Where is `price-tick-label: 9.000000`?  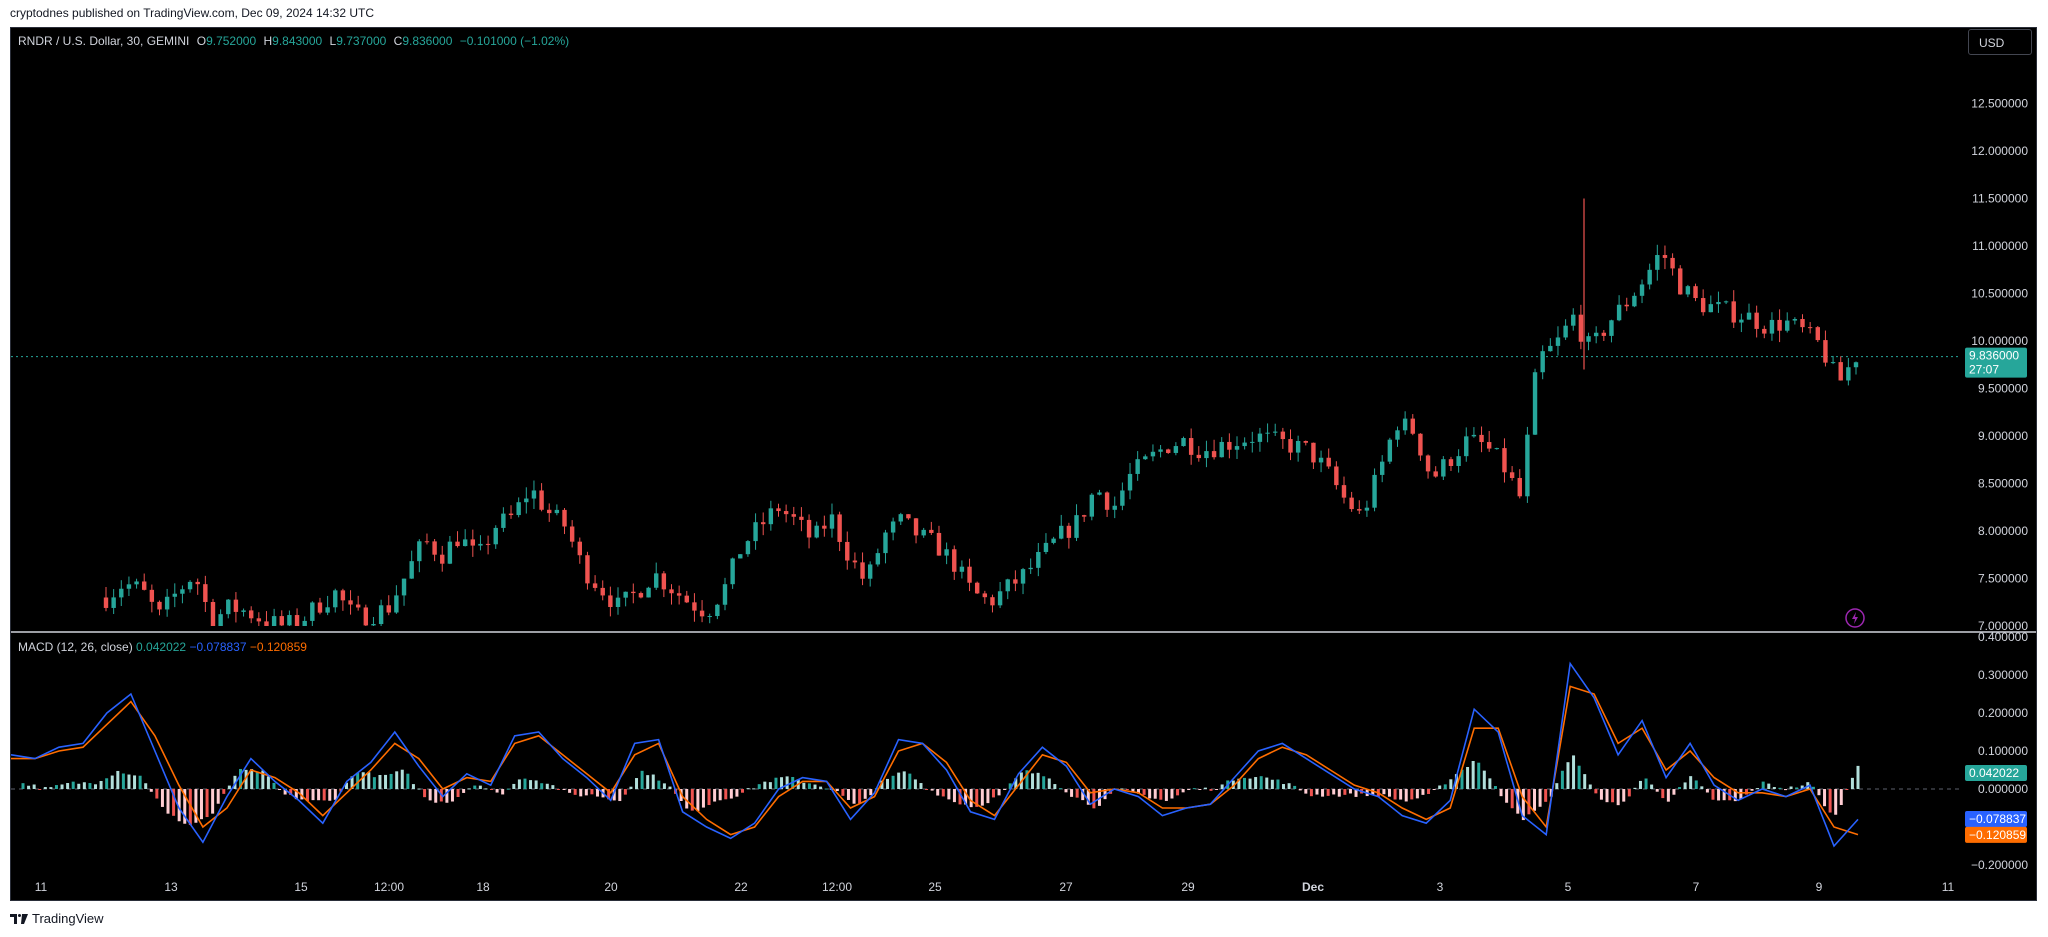 price-tick-label: 9.000000 is located at coordinates (2003, 436).